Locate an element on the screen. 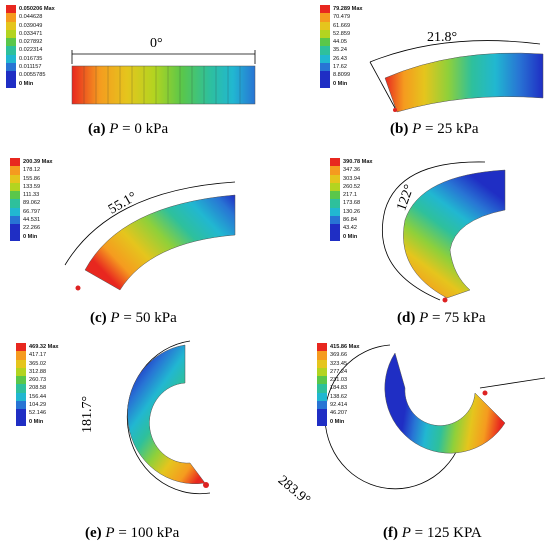 Image resolution: width=550 pixels, height=550 pixels. legend-value: 52.859 is located at coordinates (342, 33).